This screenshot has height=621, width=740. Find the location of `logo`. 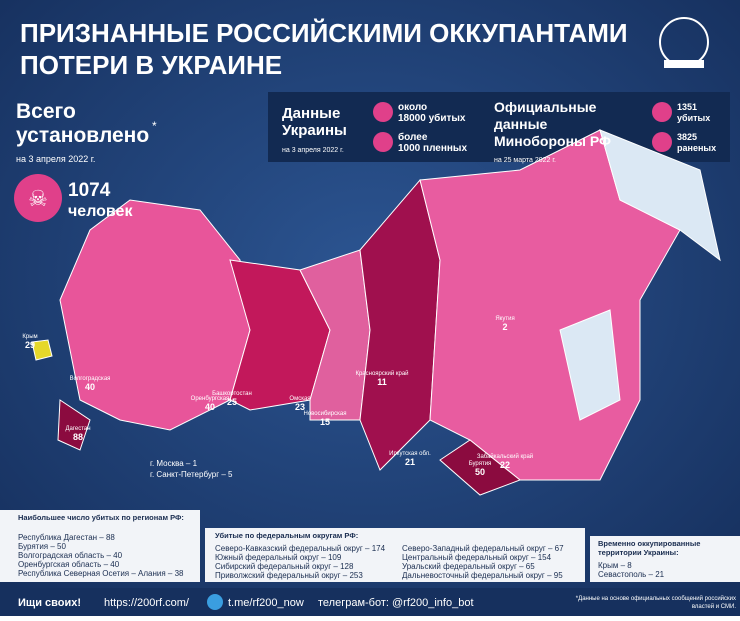

logo is located at coordinates (684, 42).